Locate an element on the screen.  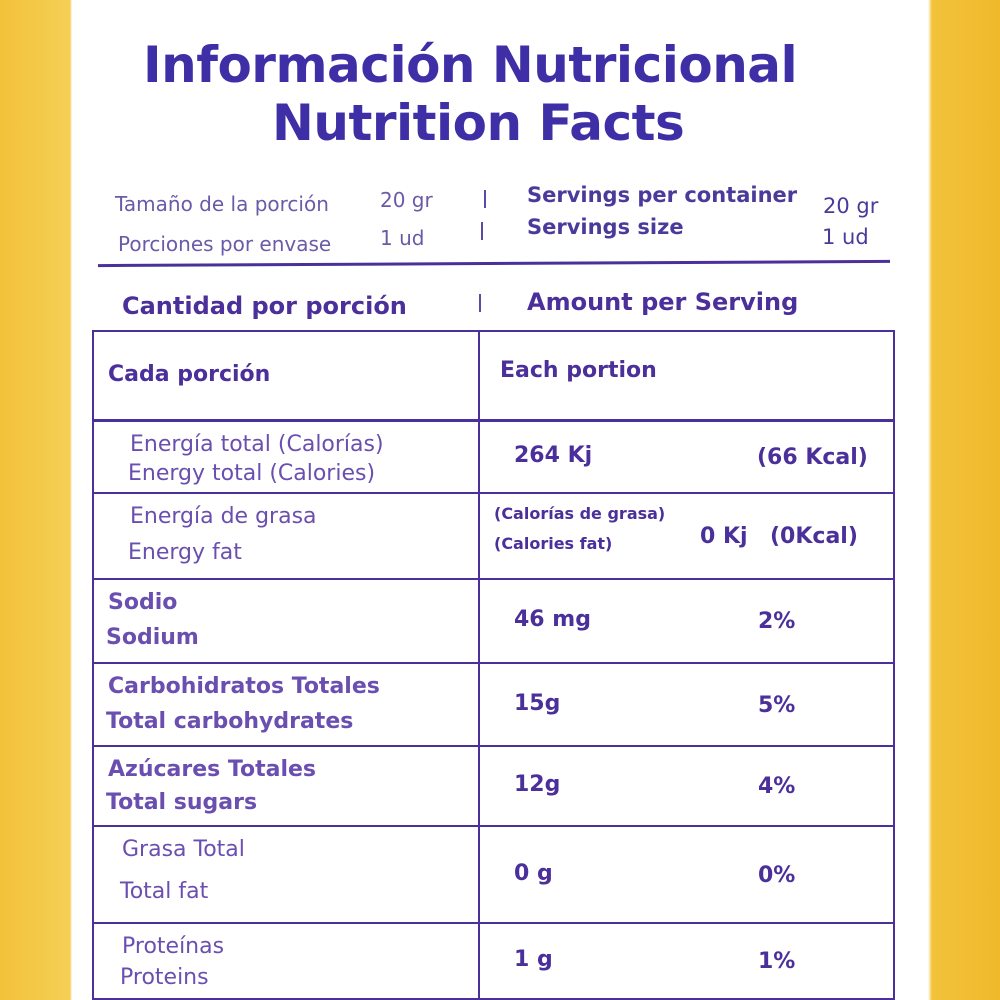
nutrient-name: Sodio is located at coordinates (143, 602).